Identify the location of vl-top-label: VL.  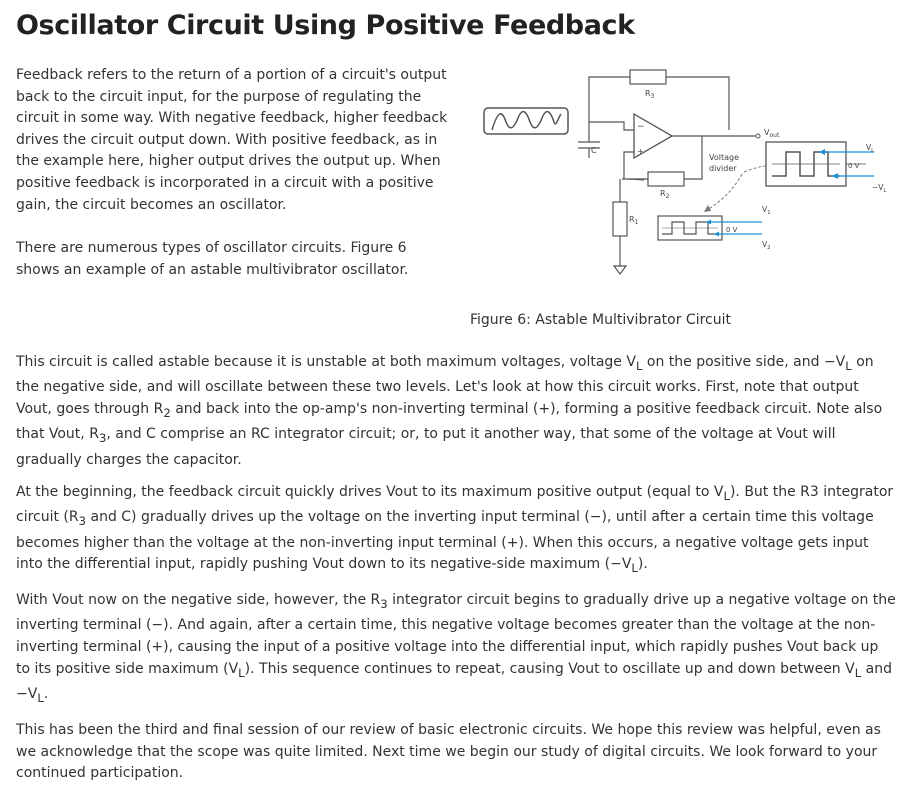
(870, 148).